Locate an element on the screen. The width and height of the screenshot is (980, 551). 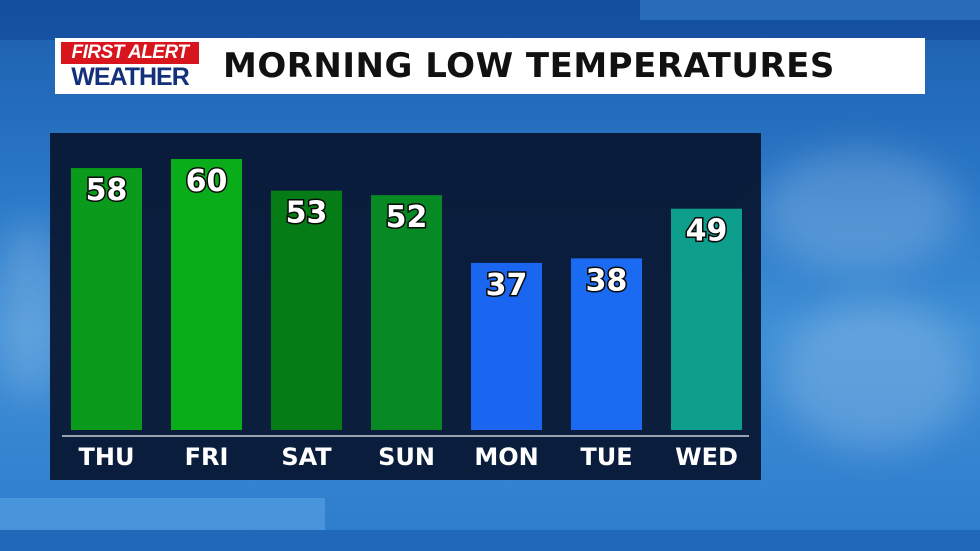
logo-first-alert: FIRST ALERT is located at coordinates (130, 53).